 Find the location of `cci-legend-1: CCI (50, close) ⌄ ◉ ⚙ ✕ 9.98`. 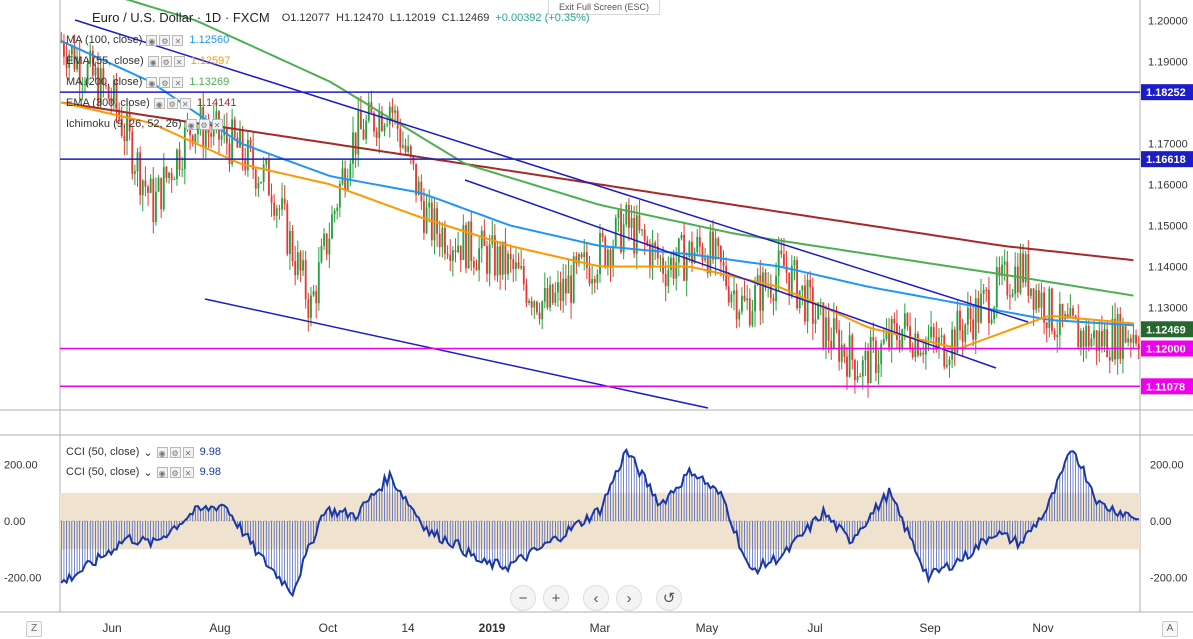

cci-legend-1: CCI (50, close) ⌄ ◉ ⚙ ✕ 9.98 is located at coordinates (143, 452).